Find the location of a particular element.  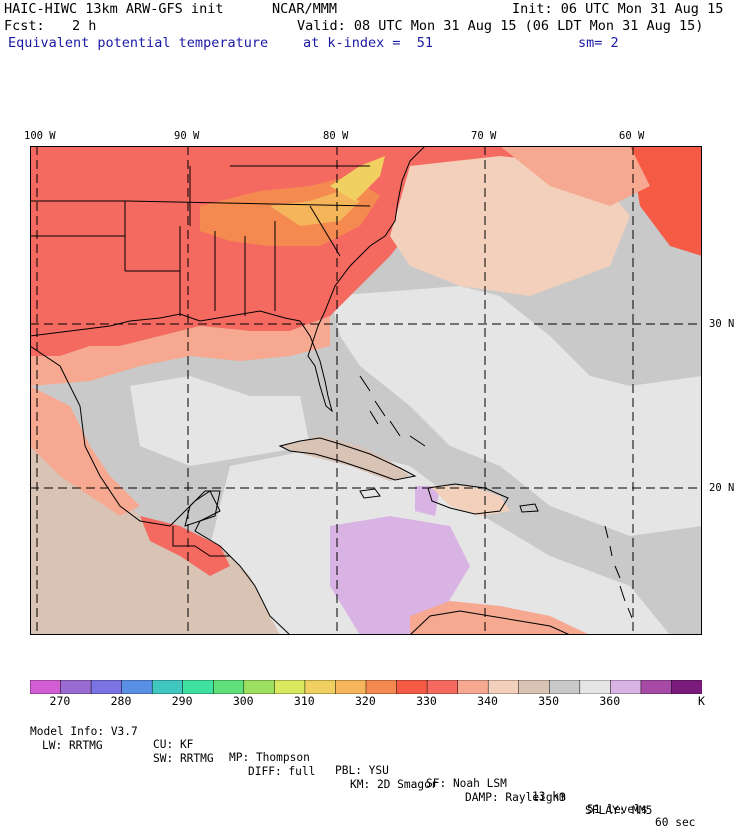

field-warm-ne-ocean is located at coordinates (666, 201).